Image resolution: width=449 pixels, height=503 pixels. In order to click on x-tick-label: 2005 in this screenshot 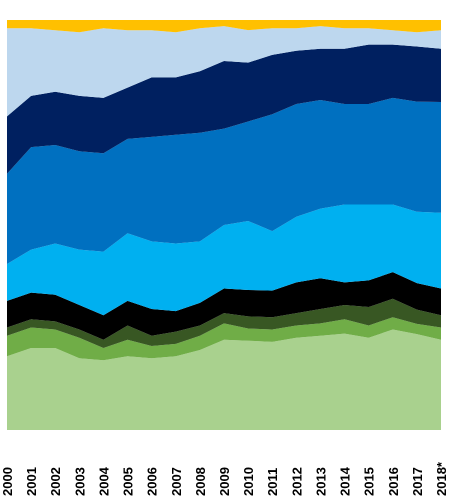, I will do `click(128, 481)`.